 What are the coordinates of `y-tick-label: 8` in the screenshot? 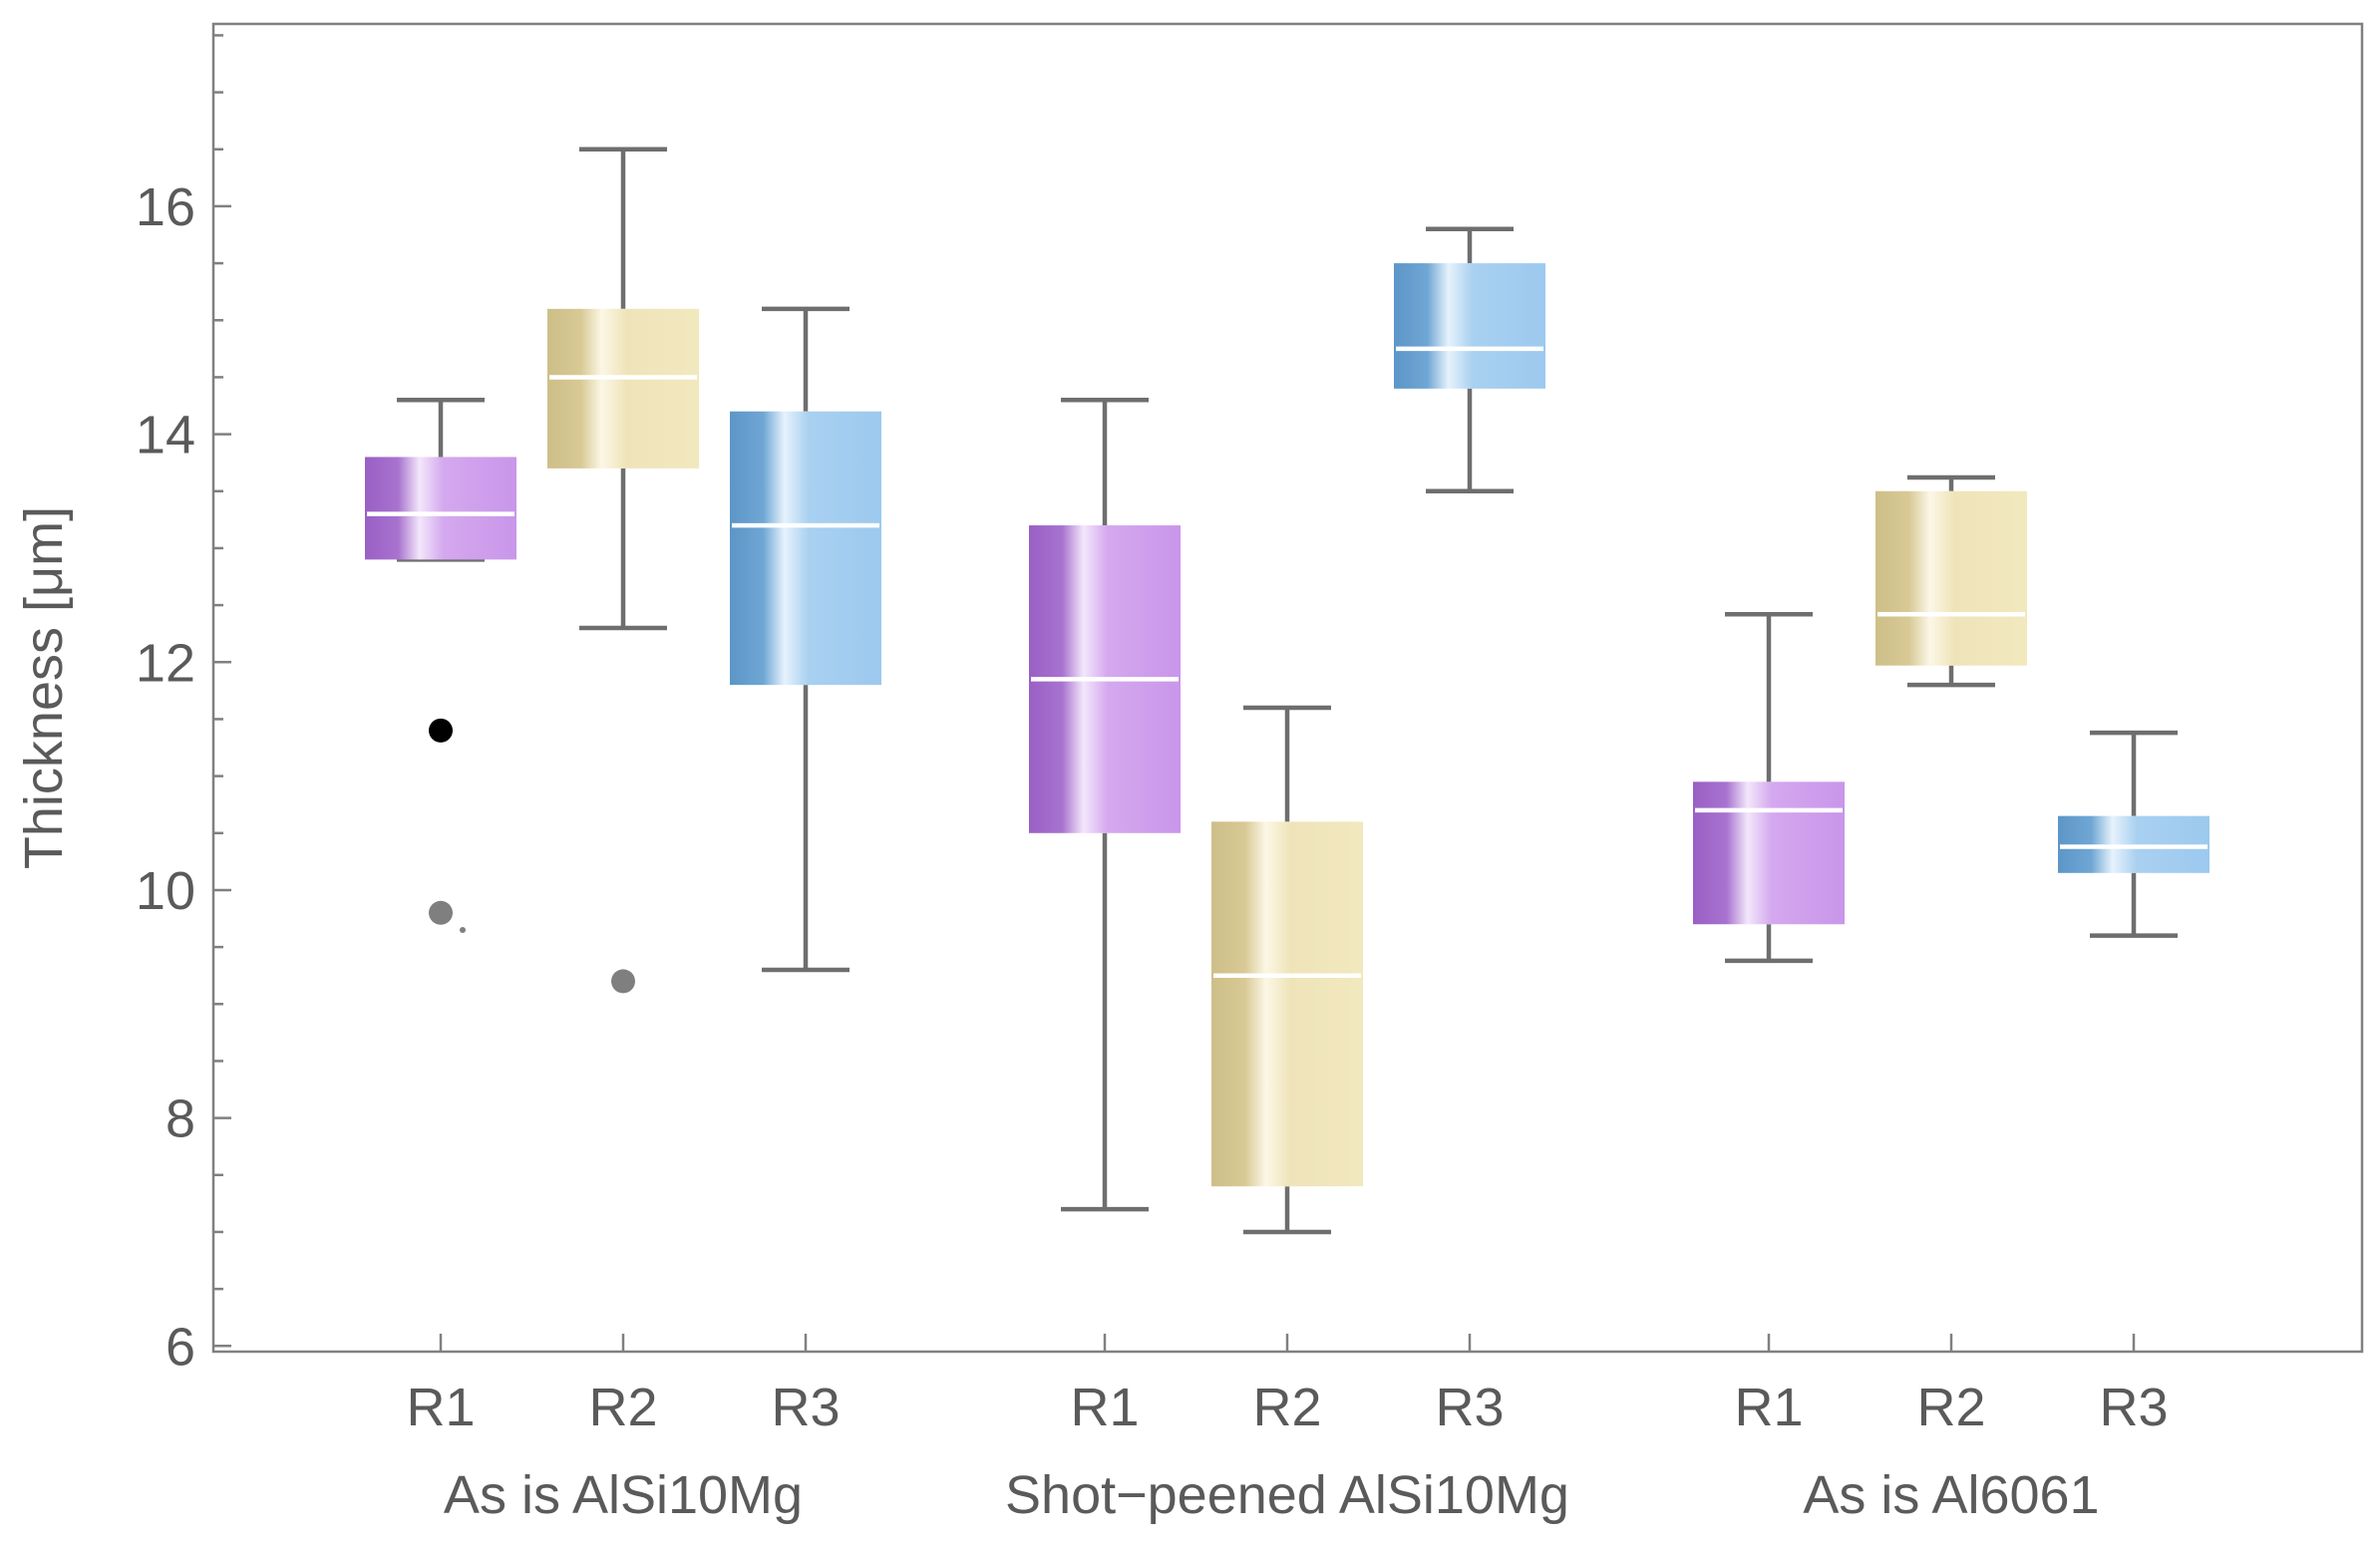 It's located at (180, 1119).